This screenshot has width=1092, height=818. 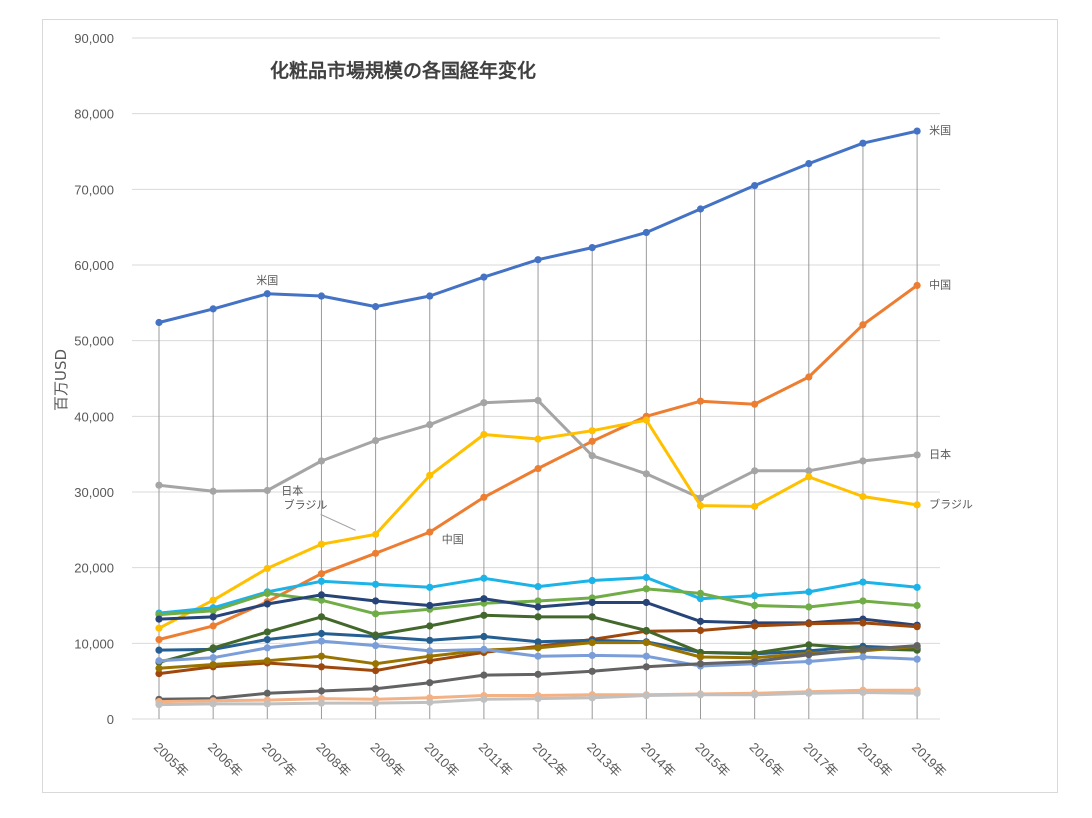 I want to click on x-tick-label: 2017年, so click(x=821, y=760).